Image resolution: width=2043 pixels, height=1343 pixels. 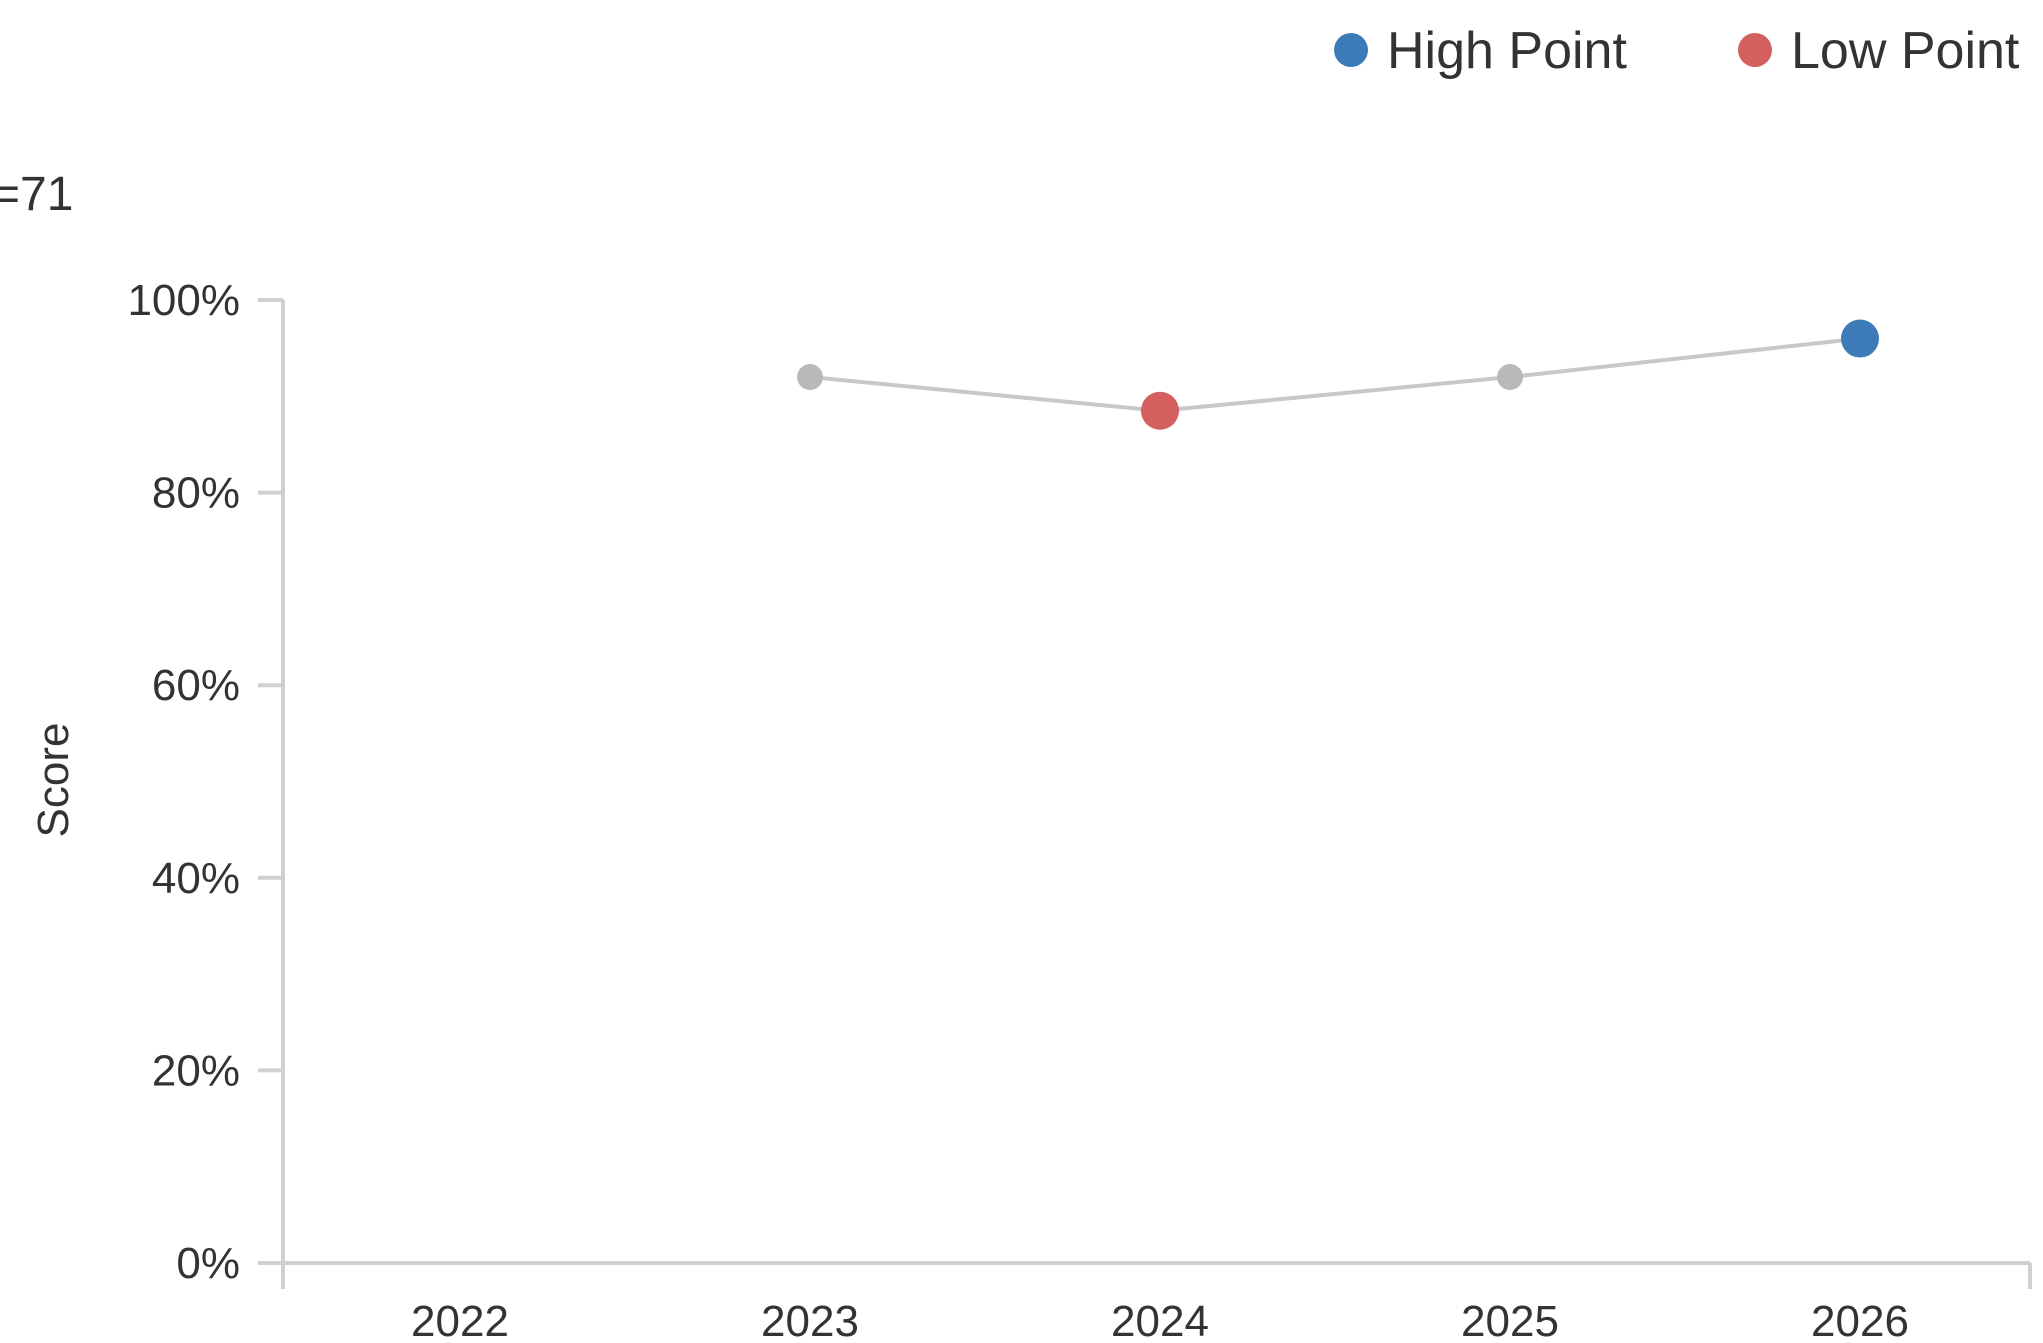 I want to click on data-point-low, so click(x=1160, y=410).